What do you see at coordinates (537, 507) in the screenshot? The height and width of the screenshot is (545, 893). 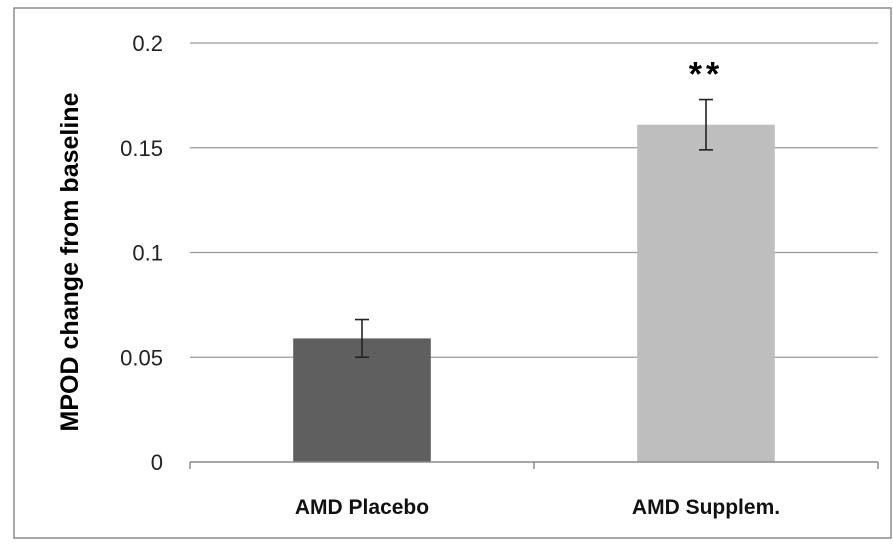 I see `category-labels: AMD Placebo AMD Supplem.` at bounding box center [537, 507].